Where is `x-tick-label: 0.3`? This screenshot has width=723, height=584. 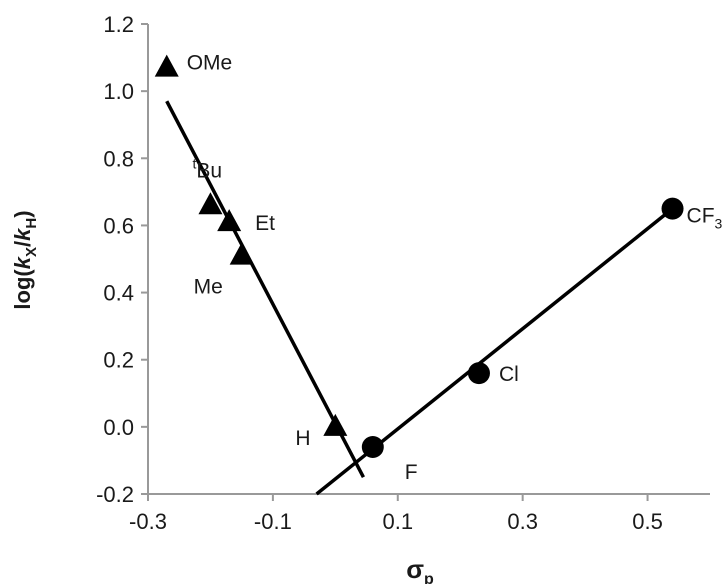 x-tick-label: 0.3 is located at coordinates (522, 521).